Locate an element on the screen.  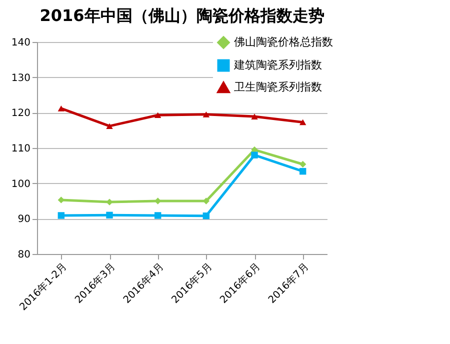
y-tick-label: 140 is located at coordinates (20, 43).